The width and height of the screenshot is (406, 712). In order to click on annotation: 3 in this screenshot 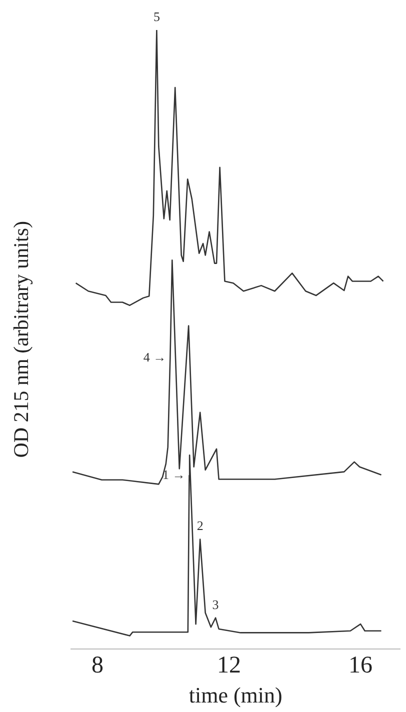, I will do `click(215, 604)`.